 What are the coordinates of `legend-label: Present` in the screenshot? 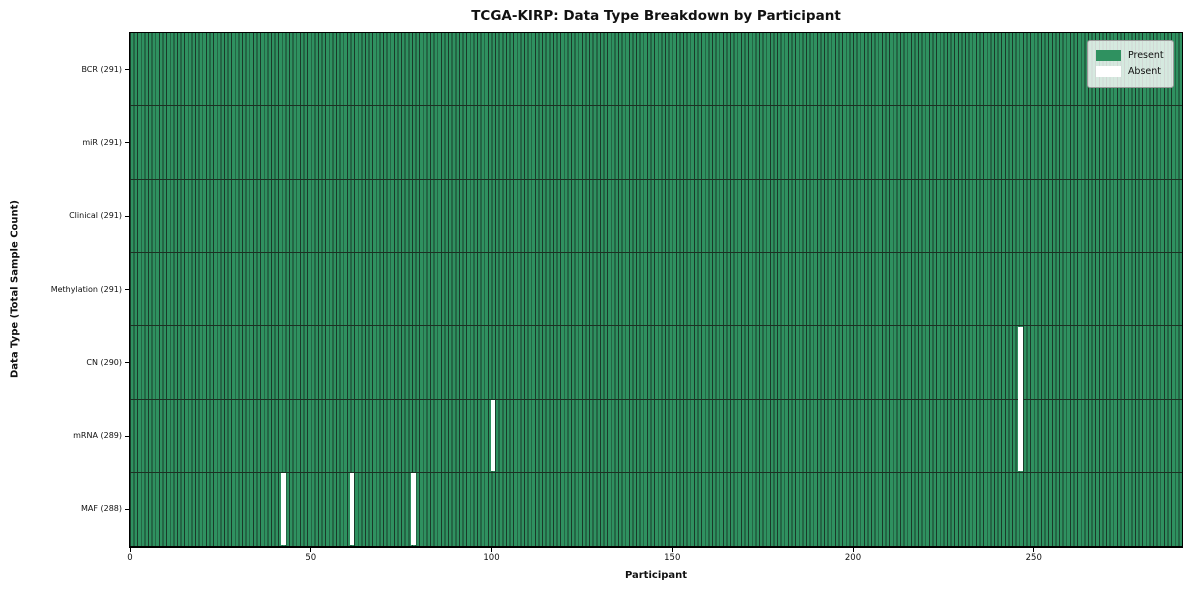 It's located at (1145, 56).